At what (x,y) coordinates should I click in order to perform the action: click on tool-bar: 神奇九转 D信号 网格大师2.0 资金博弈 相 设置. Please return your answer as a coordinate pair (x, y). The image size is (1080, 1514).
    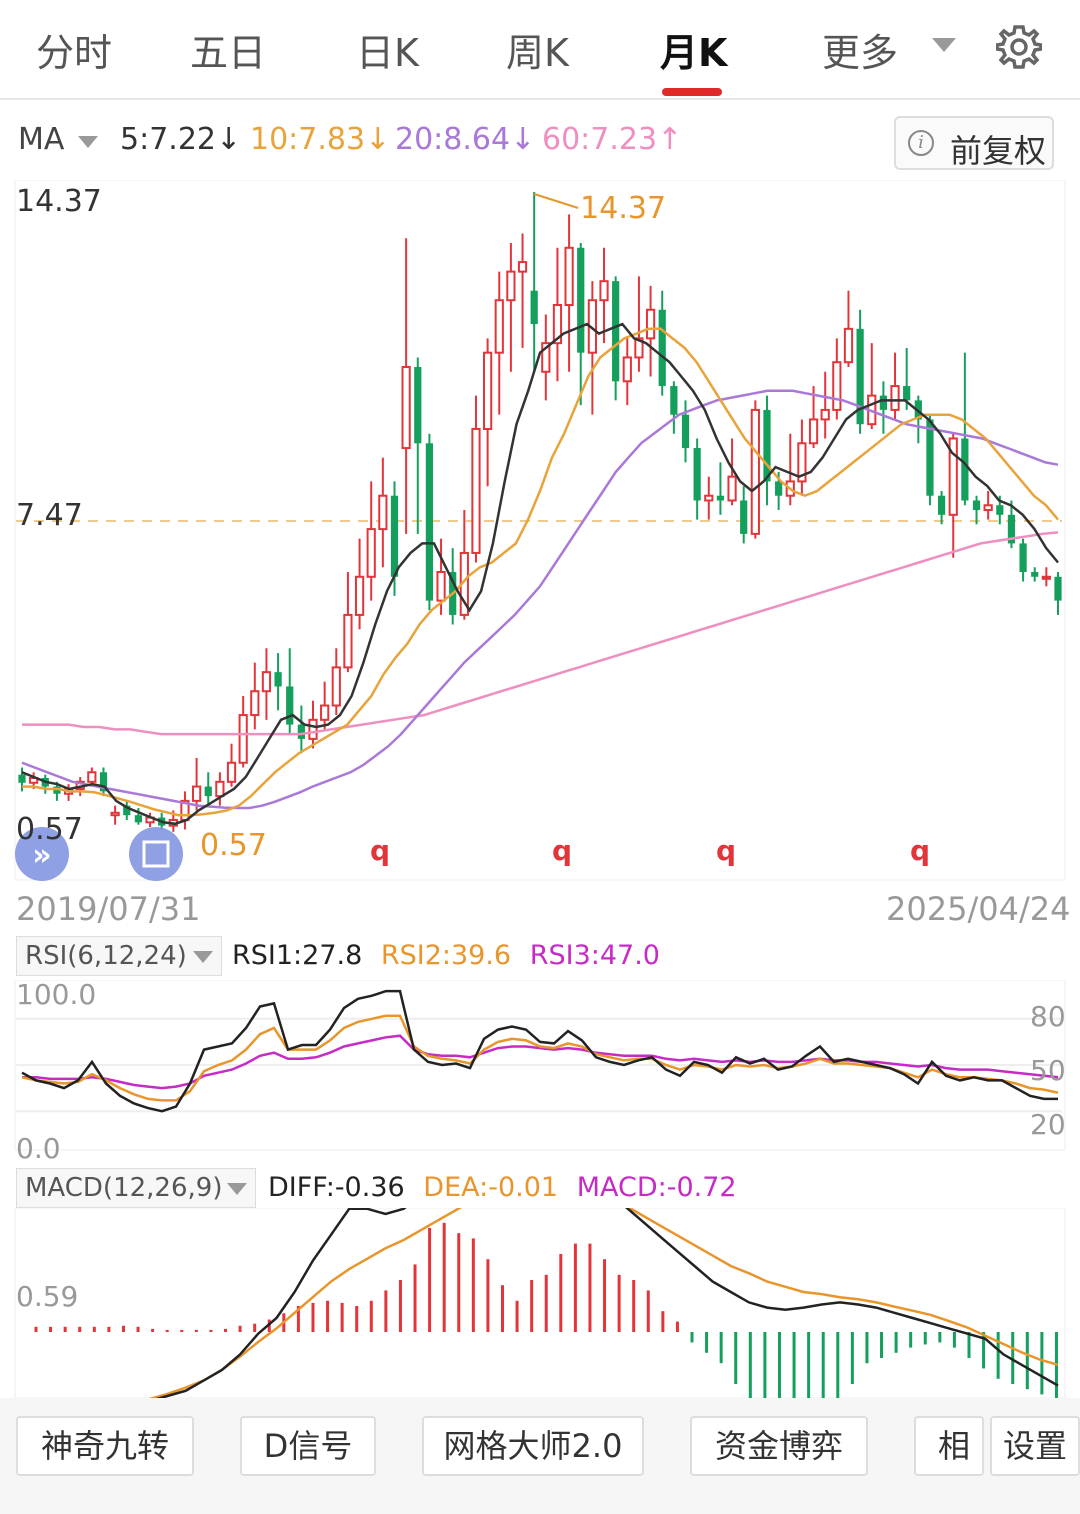
    Looking at the image, I should click on (540, 1456).